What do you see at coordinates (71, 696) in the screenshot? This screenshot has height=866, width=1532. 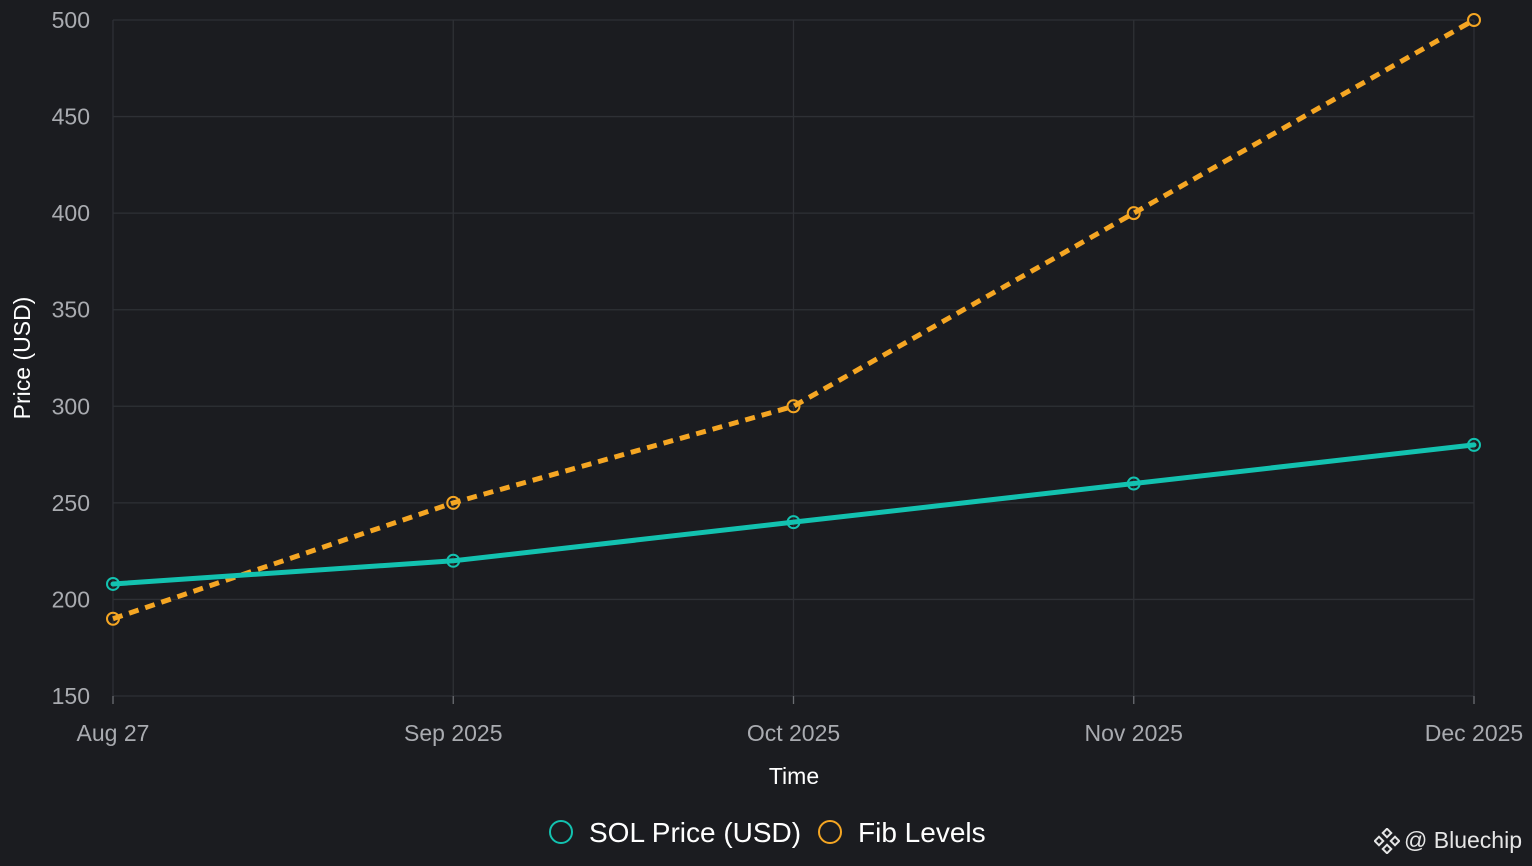 I see `y-tick-label: 150` at bounding box center [71, 696].